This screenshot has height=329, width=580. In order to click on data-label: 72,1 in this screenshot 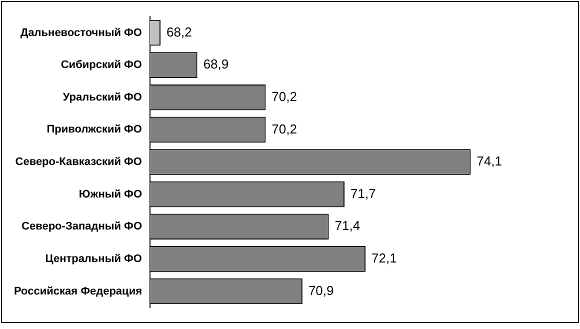, I will do `click(384, 258)`.